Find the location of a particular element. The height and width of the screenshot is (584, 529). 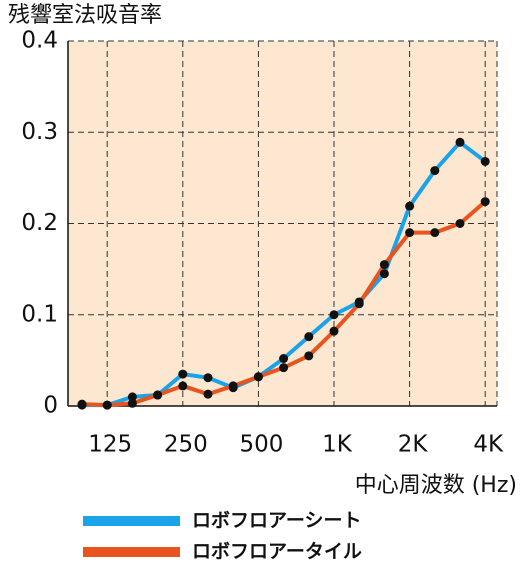

x-tick-label: 1K is located at coordinates (337, 445).